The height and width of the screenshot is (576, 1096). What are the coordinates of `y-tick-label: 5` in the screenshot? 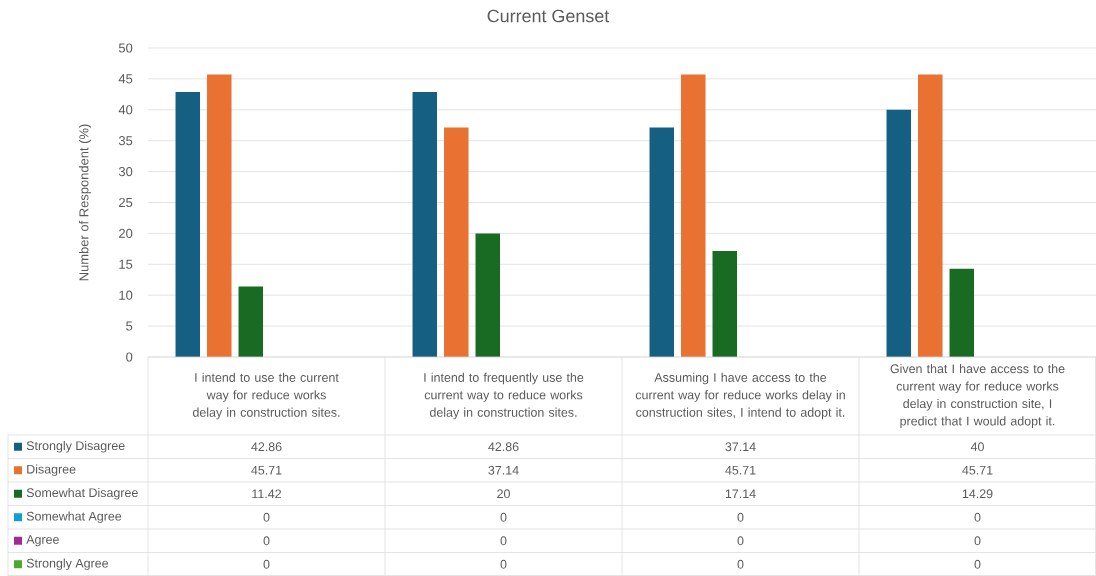 It's located at (129, 326).